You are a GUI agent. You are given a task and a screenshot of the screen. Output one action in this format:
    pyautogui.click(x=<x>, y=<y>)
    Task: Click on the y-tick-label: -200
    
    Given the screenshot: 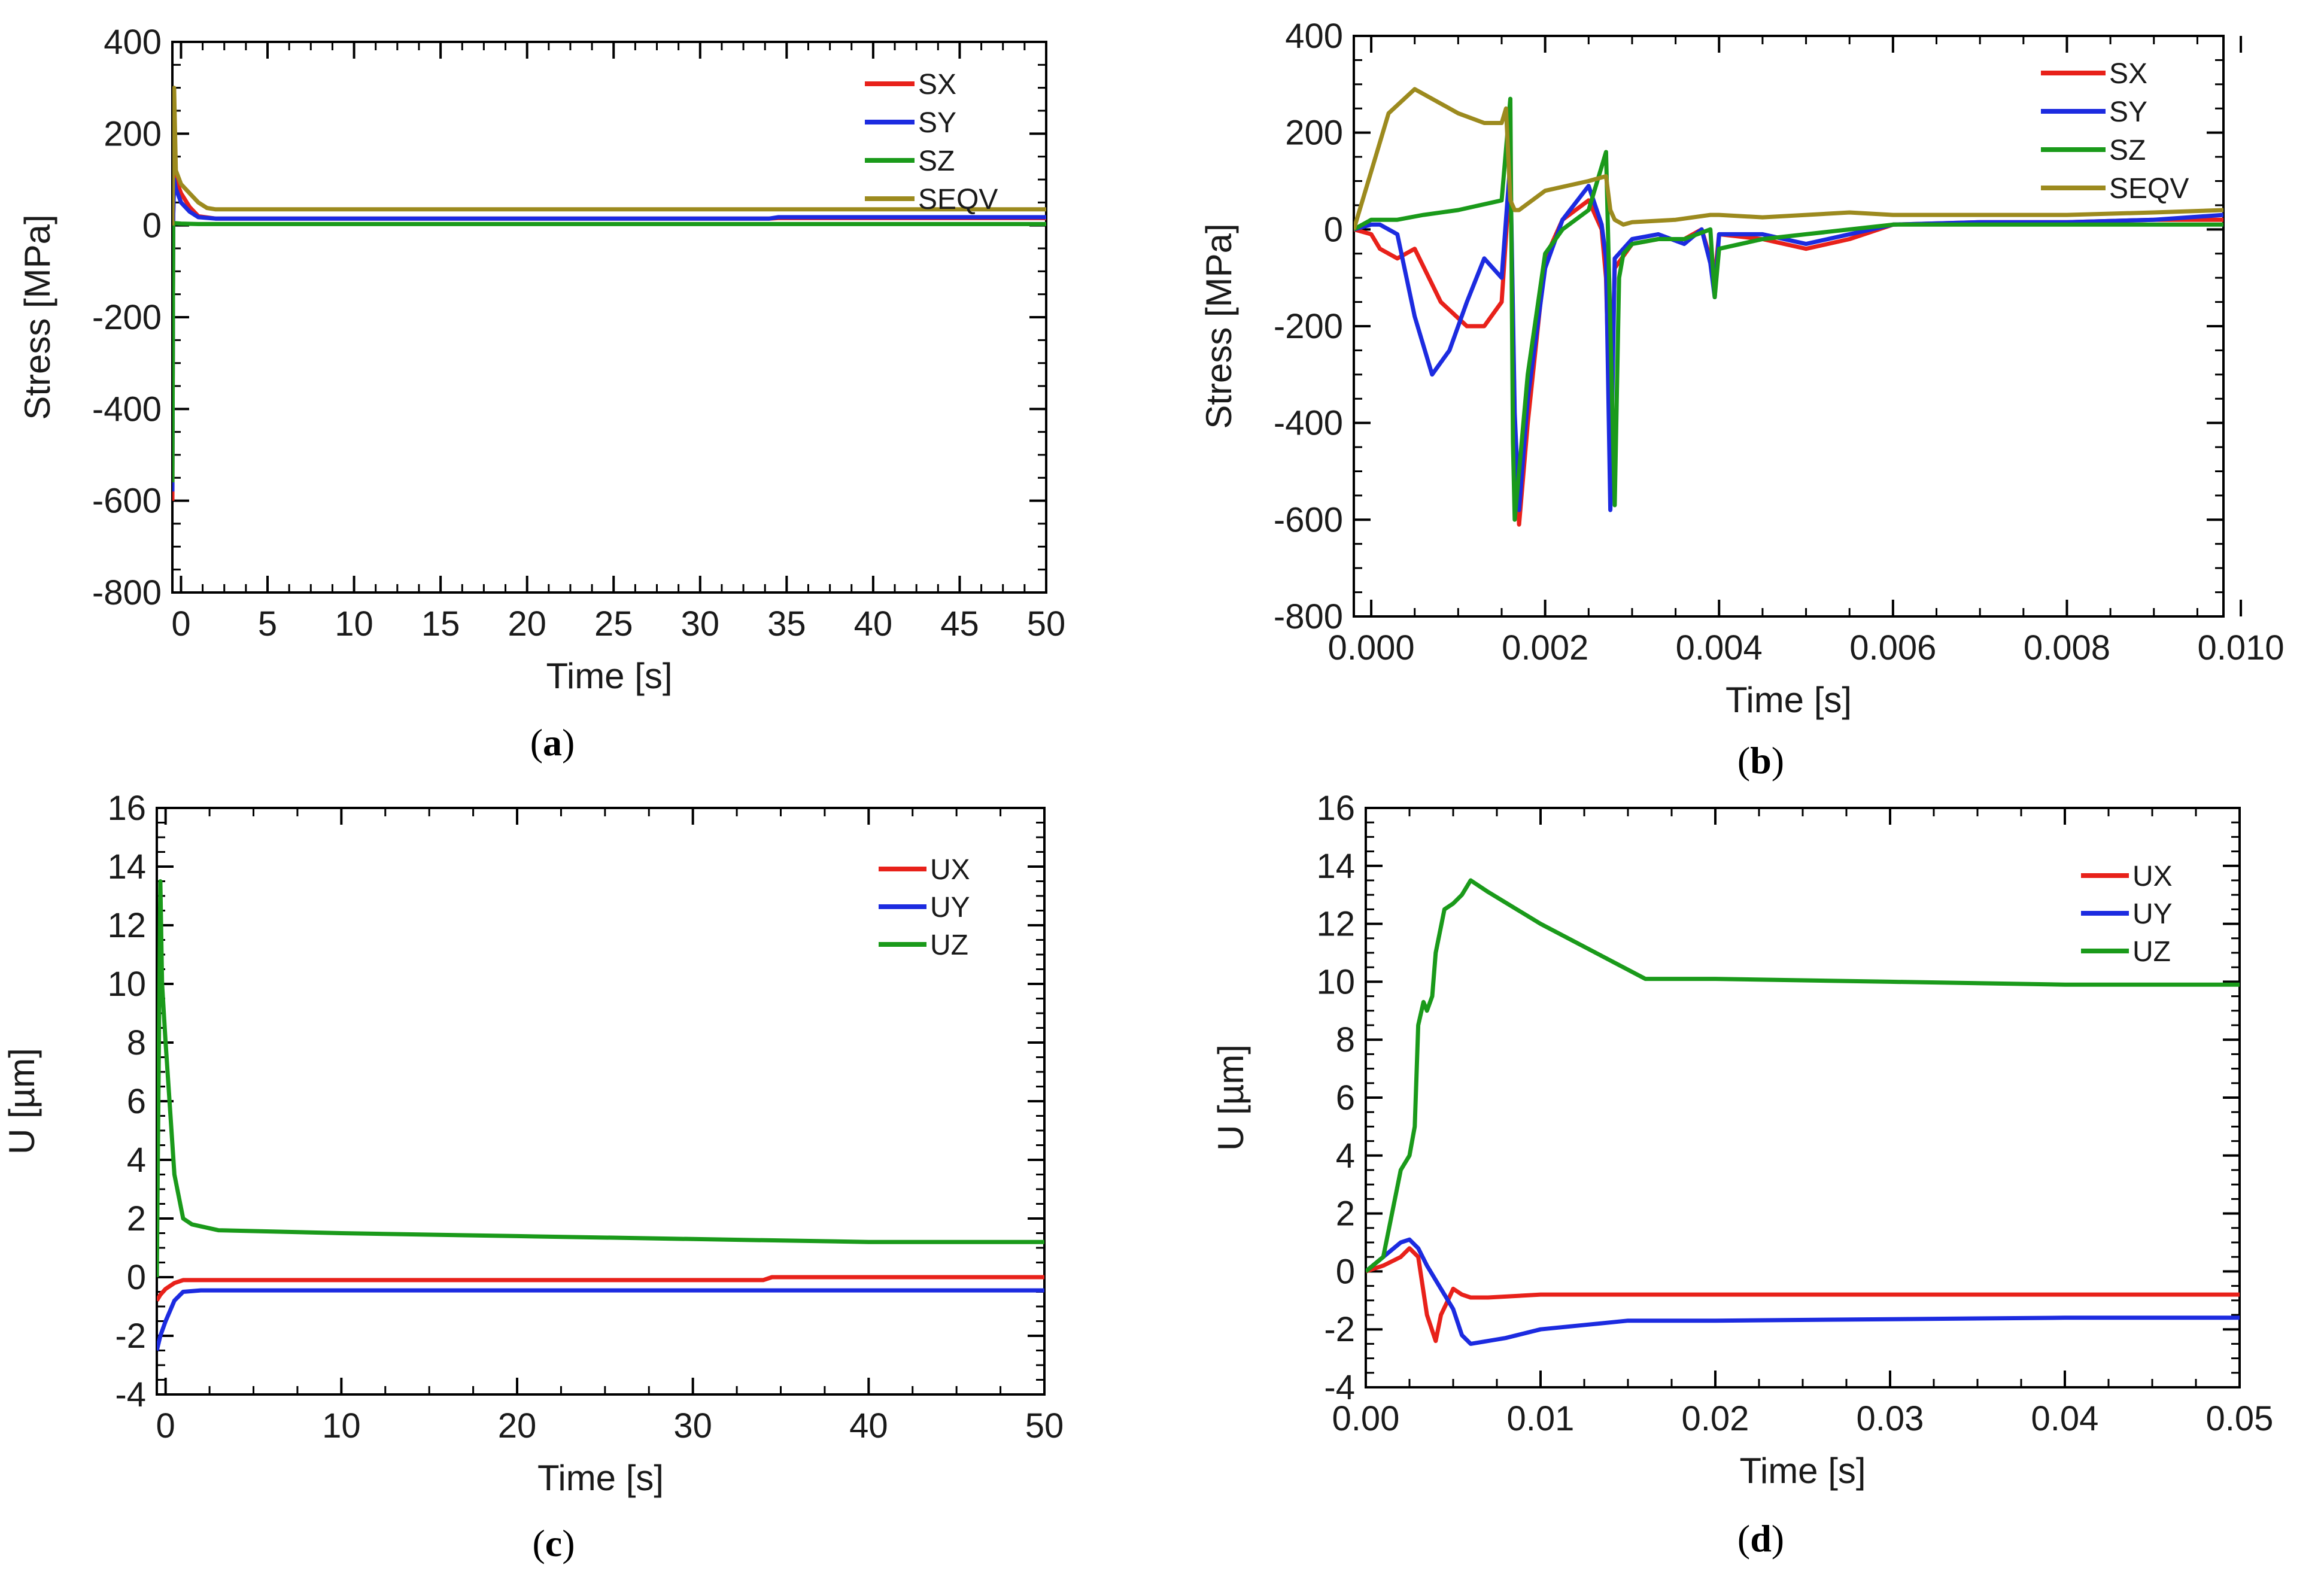 What is the action you would take?
    pyautogui.click(x=1308, y=326)
    